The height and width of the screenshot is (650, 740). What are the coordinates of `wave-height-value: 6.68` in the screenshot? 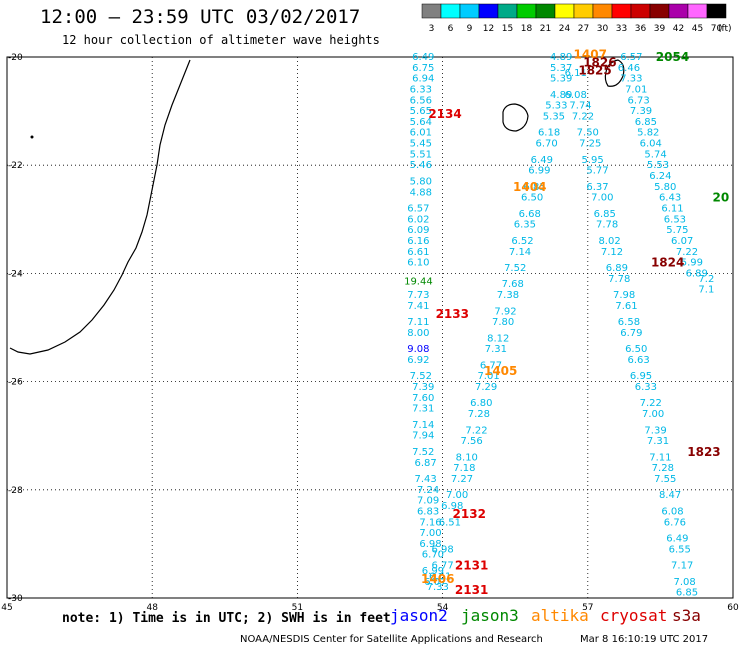 It's located at (530, 214).